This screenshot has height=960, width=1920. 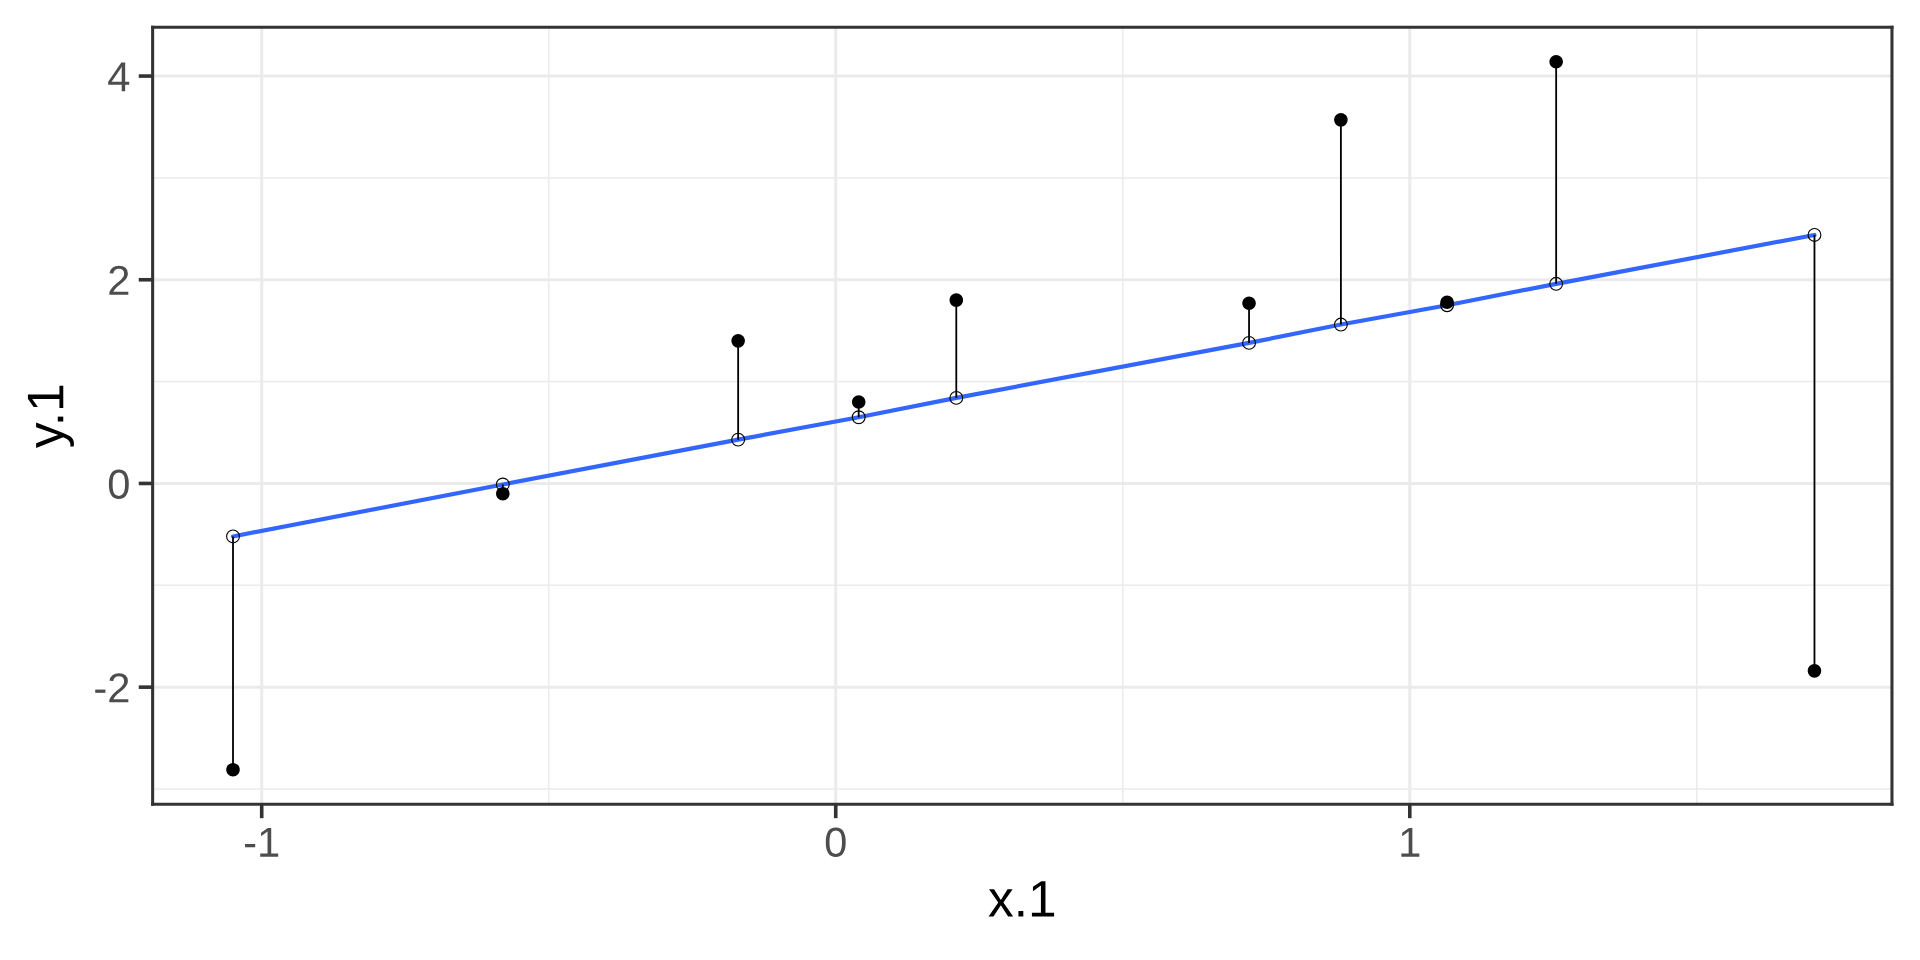 What do you see at coordinates (119, 77) in the screenshot?
I see `y-tick-label: 4` at bounding box center [119, 77].